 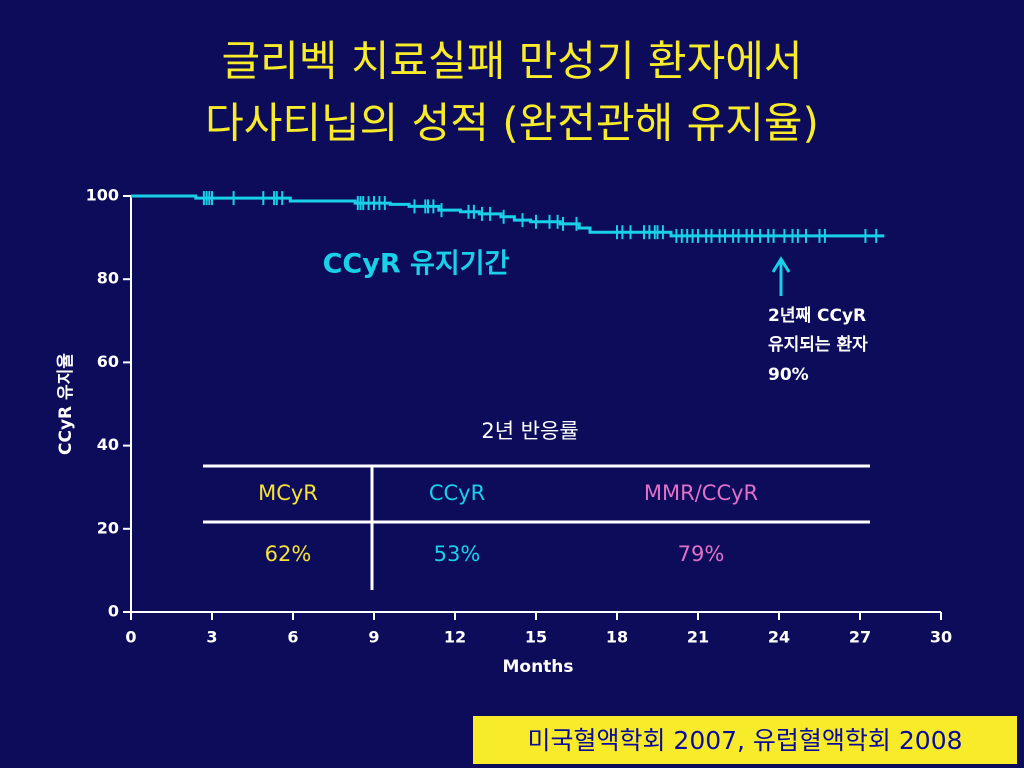 What do you see at coordinates (66, 404) in the screenshot?
I see `y-axis-label: CCyR 유지율` at bounding box center [66, 404].